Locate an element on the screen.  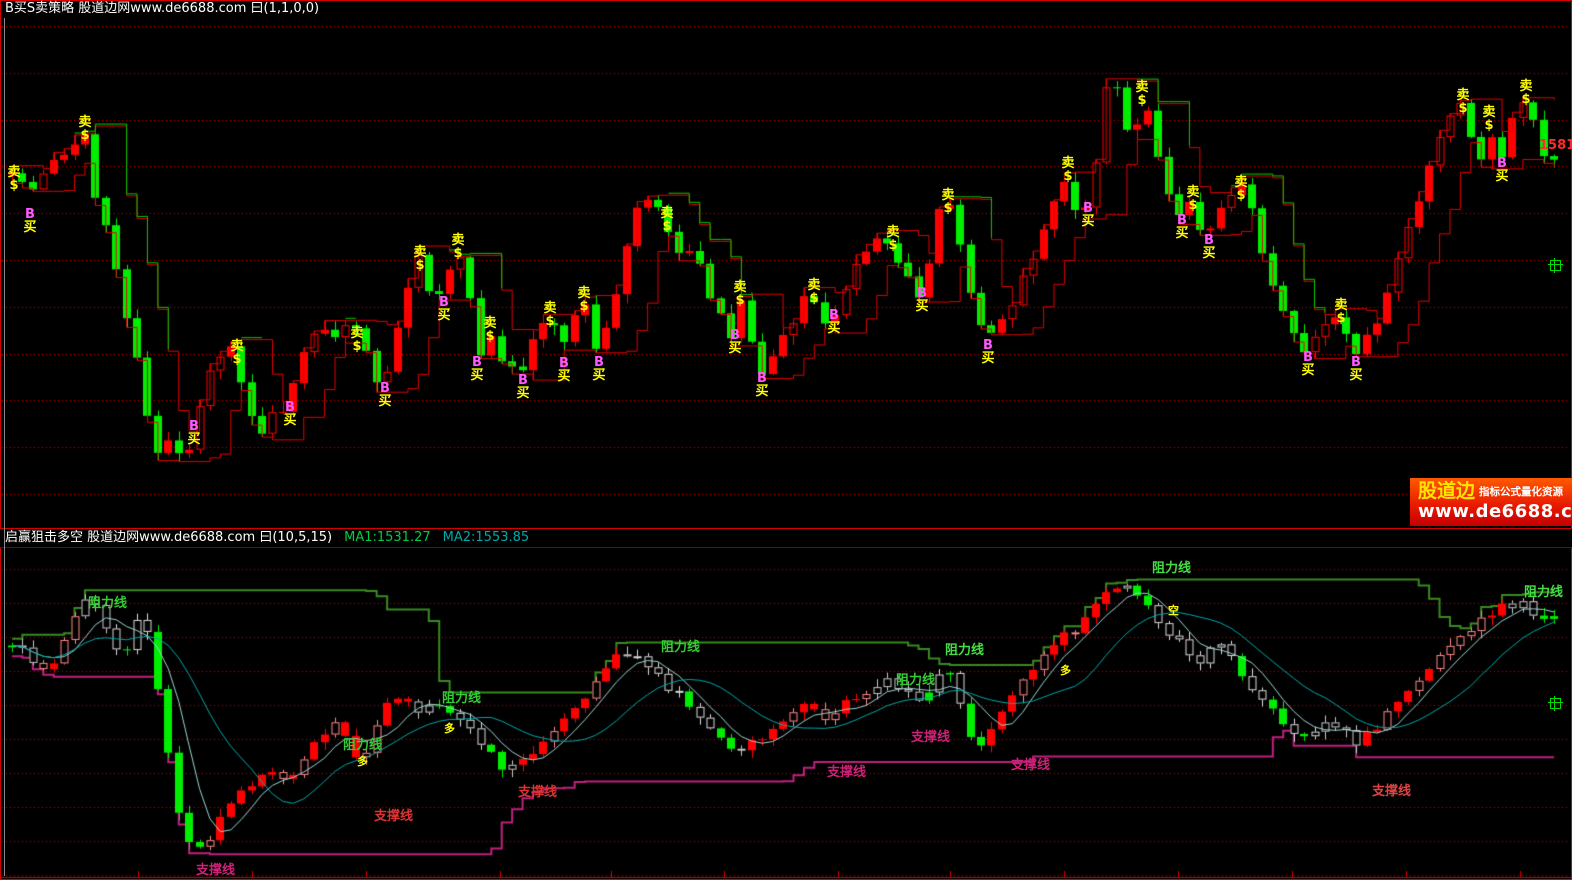
watermark-tagline: 指标公式量化资源 is located at coordinates (1521, 492).